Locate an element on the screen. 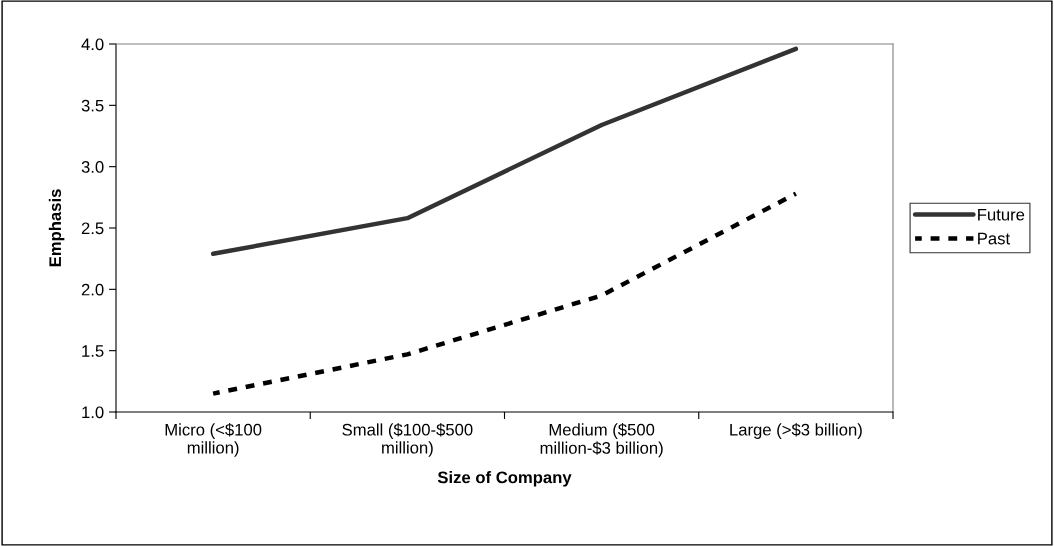  y-tick-label: 2.5 is located at coordinates (92, 228).